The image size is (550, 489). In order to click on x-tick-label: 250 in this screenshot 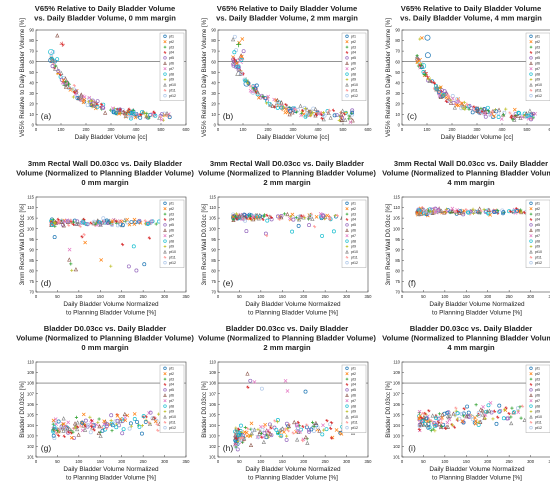, I will do `click(326, 461)`.